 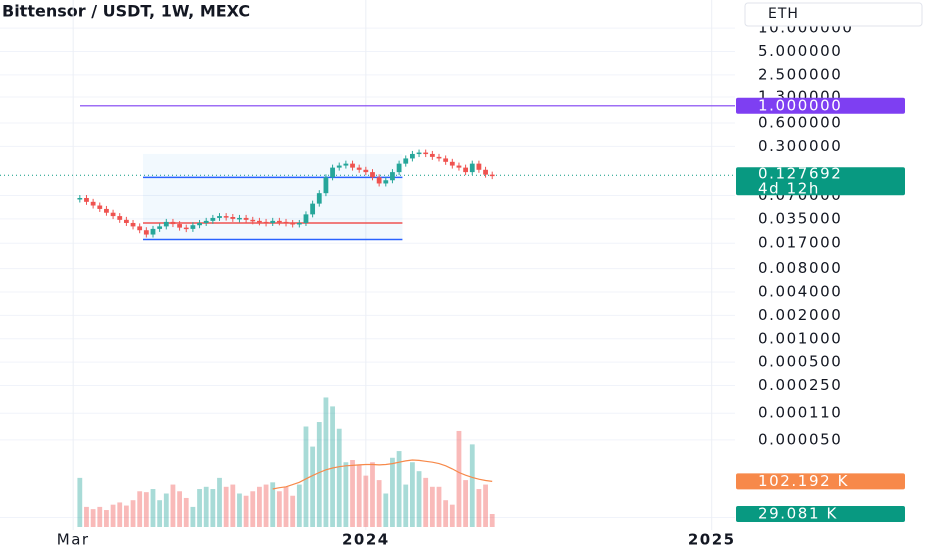 What do you see at coordinates (800, 105) in the screenshot?
I see `hline-label: 1.000000` at bounding box center [800, 105].